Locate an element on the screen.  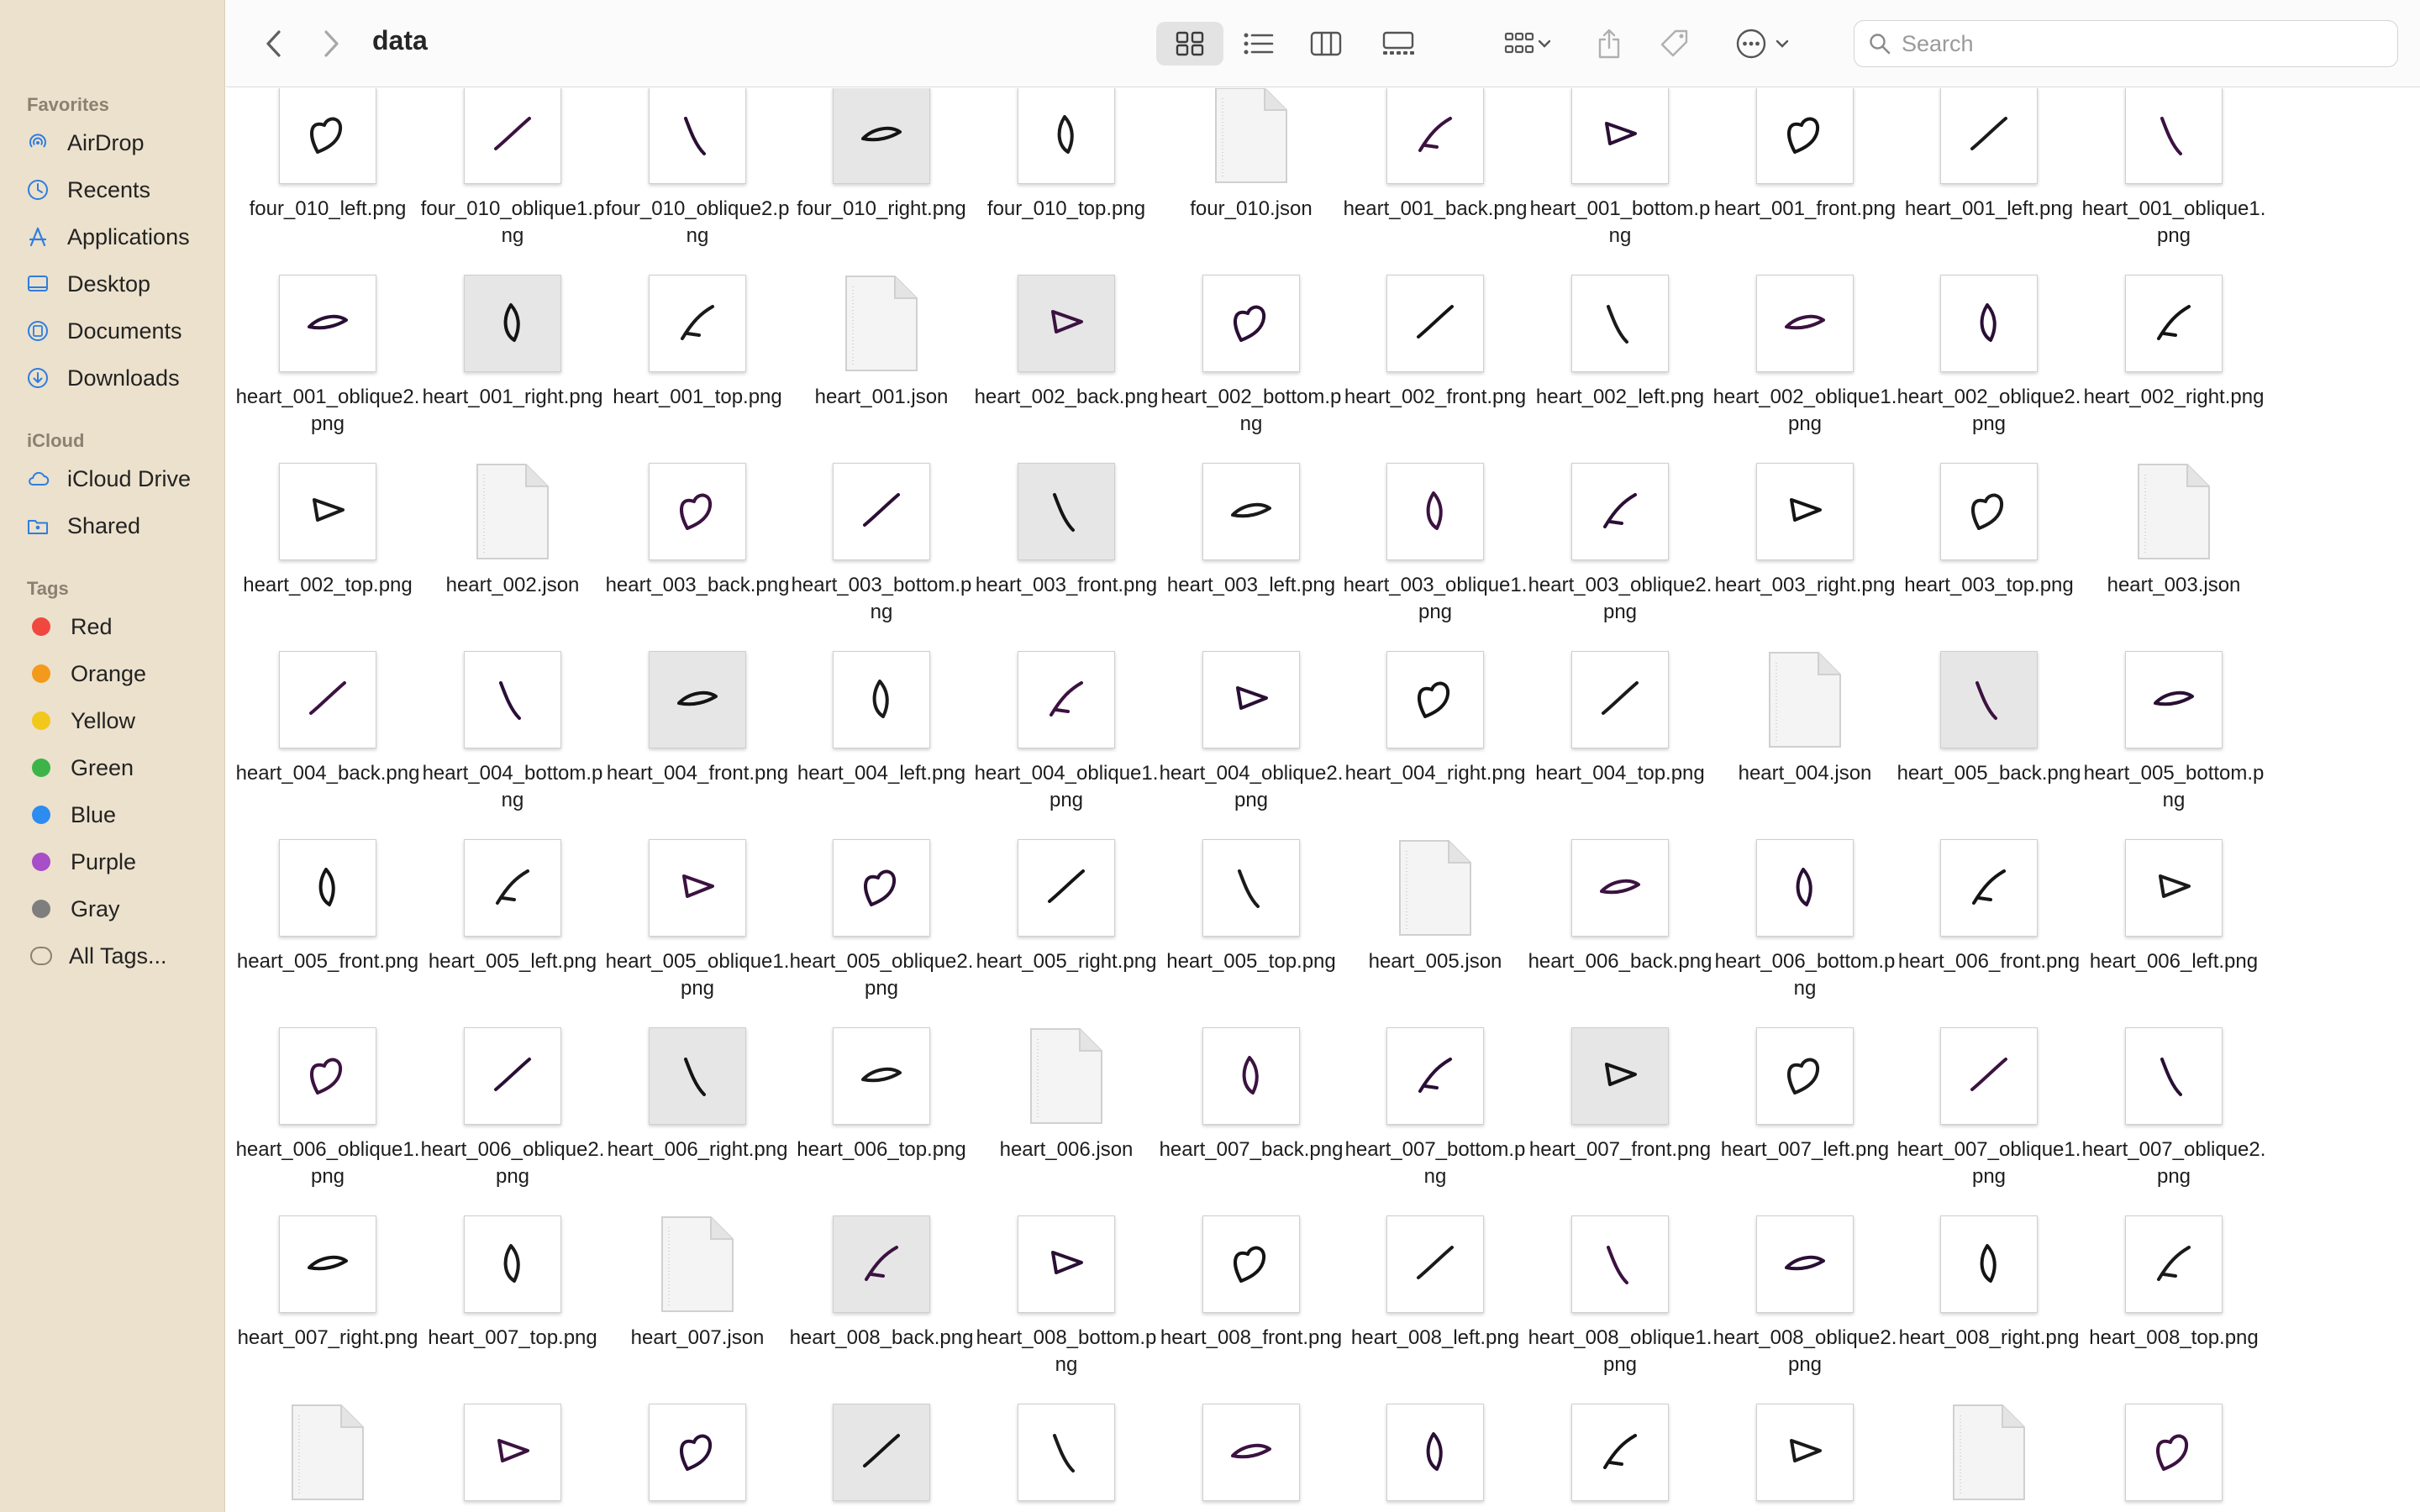
icon-view-button is located at coordinates (1190, 43).